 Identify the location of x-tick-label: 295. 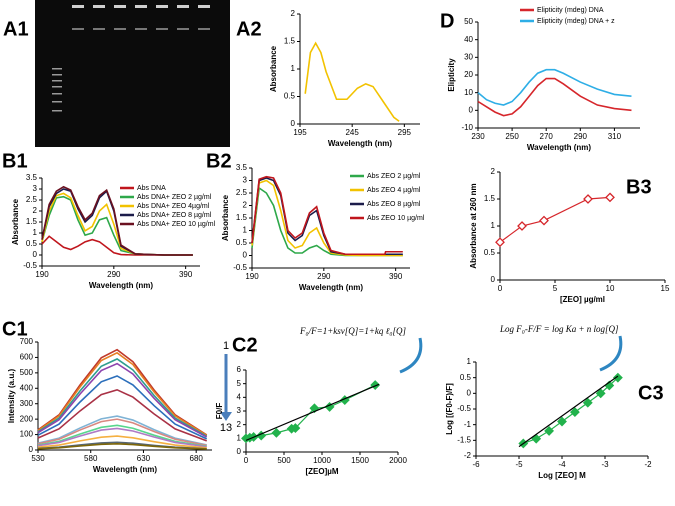
(405, 132).